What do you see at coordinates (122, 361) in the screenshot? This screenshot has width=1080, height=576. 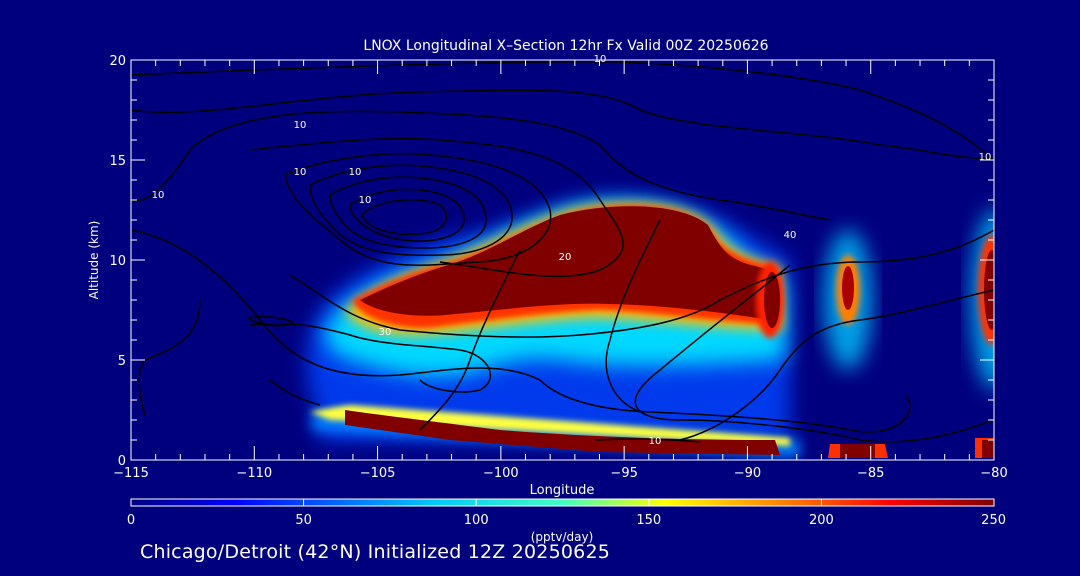 I see `y-tick-label: 5` at bounding box center [122, 361].